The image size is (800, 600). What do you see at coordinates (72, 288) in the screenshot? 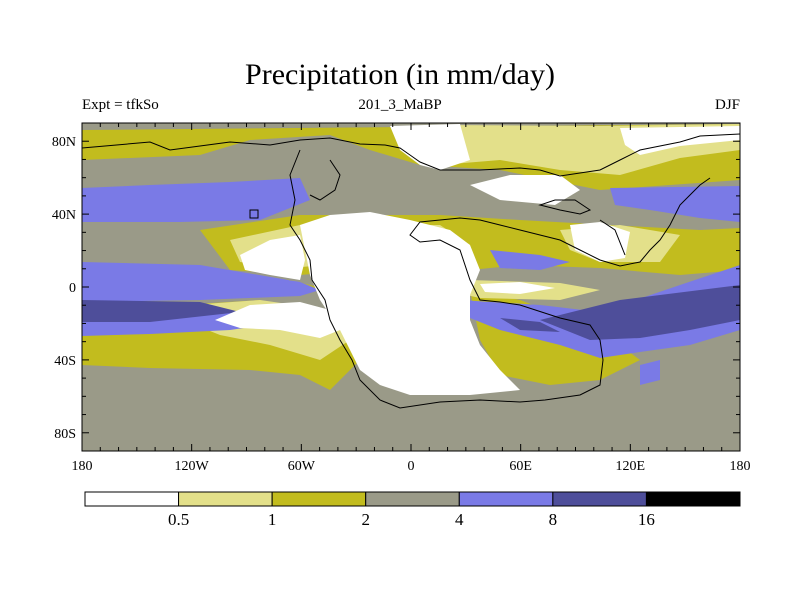
I see `y-tick-label: 0` at bounding box center [72, 288].